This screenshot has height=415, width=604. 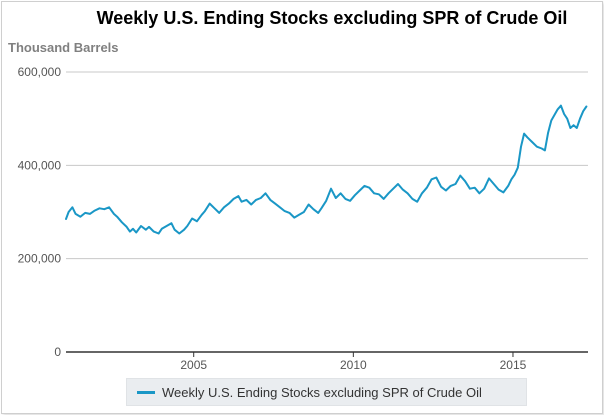 I want to click on legend-swatch, so click(x=146, y=392).